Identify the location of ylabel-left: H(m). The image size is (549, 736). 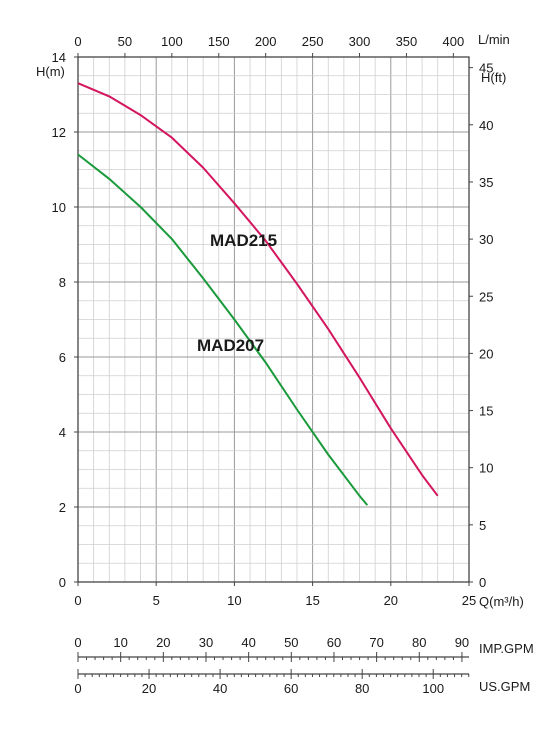
(50, 71).